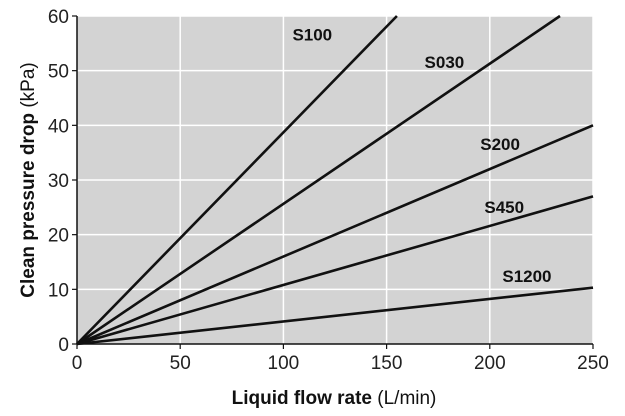 The width and height of the screenshot is (625, 416). What do you see at coordinates (406, 398) in the screenshot?
I see `x-axis-title-unit: (L/min)` at bounding box center [406, 398].